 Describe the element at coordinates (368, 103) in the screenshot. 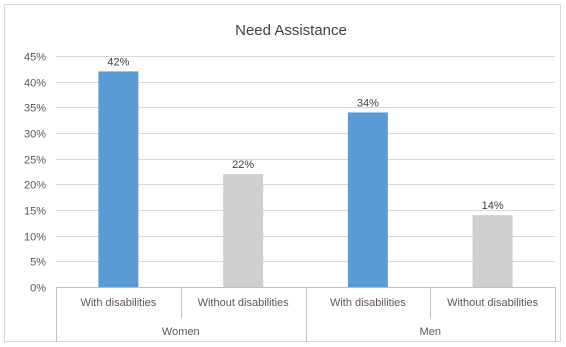

I see `data-label: 34%` at that location.